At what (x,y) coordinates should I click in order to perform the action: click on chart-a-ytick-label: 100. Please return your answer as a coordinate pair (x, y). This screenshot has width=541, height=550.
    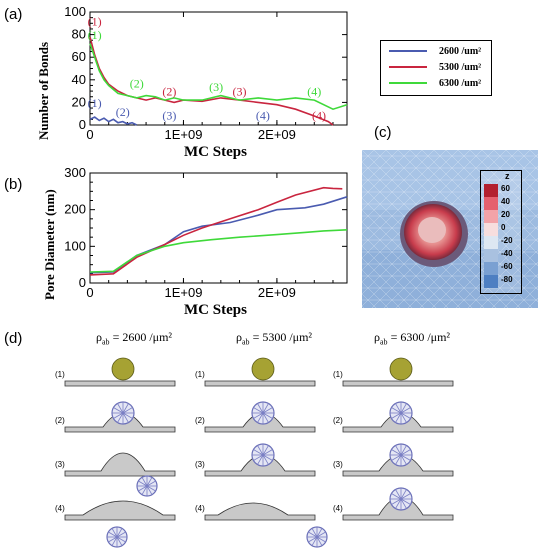
    Looking at the image, I should click on (75, 11).